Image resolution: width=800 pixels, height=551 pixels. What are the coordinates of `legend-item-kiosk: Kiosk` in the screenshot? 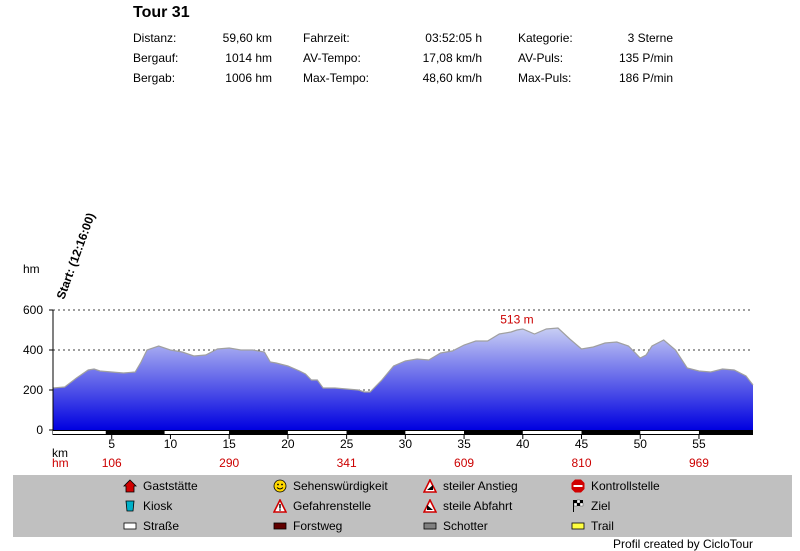 It's located at (147, 506).